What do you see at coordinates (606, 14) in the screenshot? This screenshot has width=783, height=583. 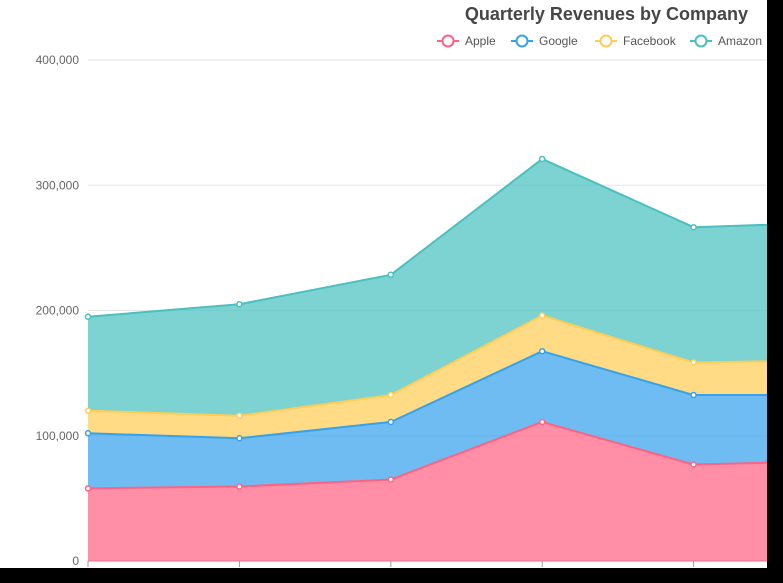 I see `chart-title: Quarterly Revenues by Company` at bounding box center [606, 14].